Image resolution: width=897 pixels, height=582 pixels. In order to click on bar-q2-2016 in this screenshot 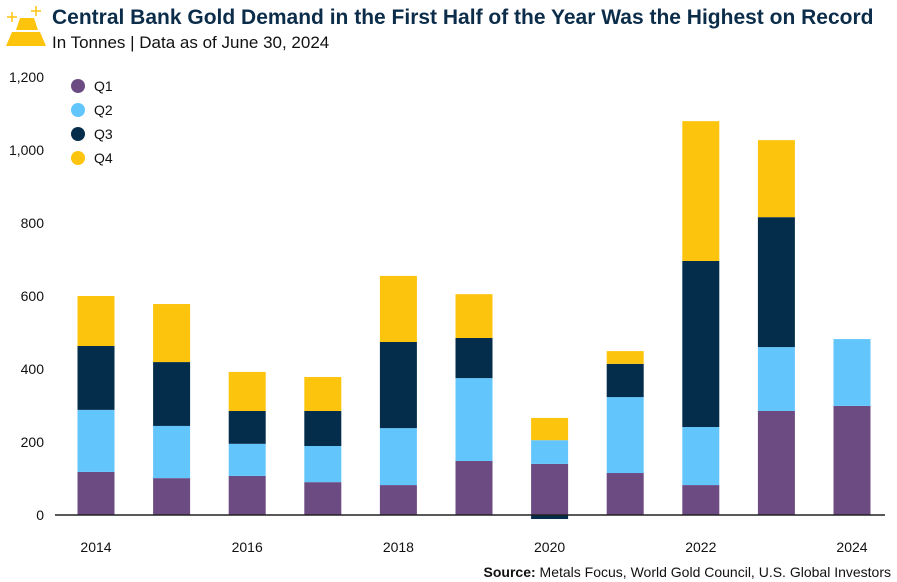, I will do `click(247, 459)`.